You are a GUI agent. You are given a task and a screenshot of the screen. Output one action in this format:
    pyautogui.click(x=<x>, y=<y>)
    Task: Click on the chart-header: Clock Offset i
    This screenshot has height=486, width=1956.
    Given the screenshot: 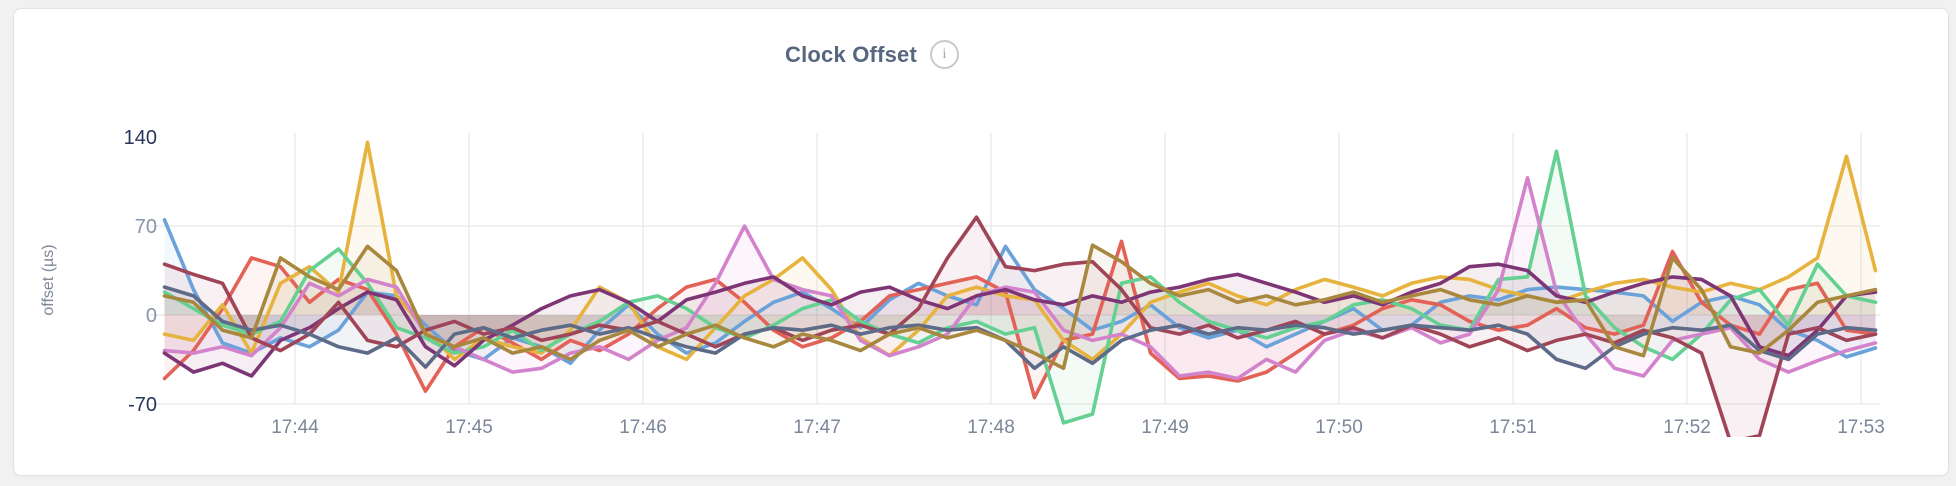 What is the action you would take?
    pyautogui.click(x=872, y=54)
    